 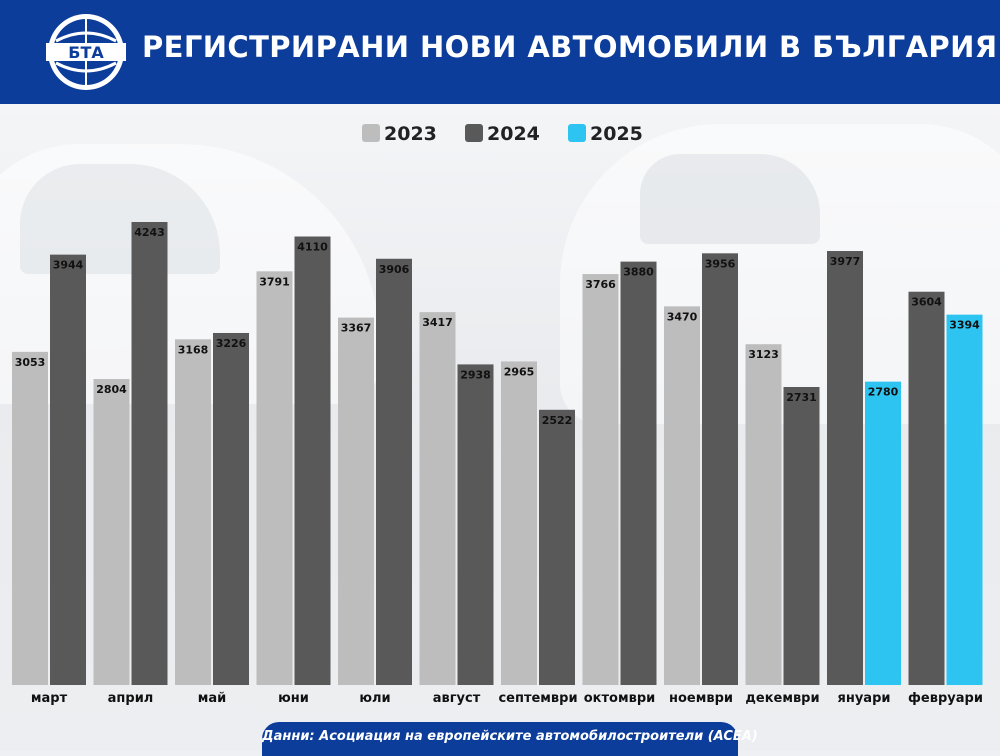 What do you see at coordinates (519, 523) in the screenshot?
I see `bar-септември-2023` at bounding box center [519, 523].